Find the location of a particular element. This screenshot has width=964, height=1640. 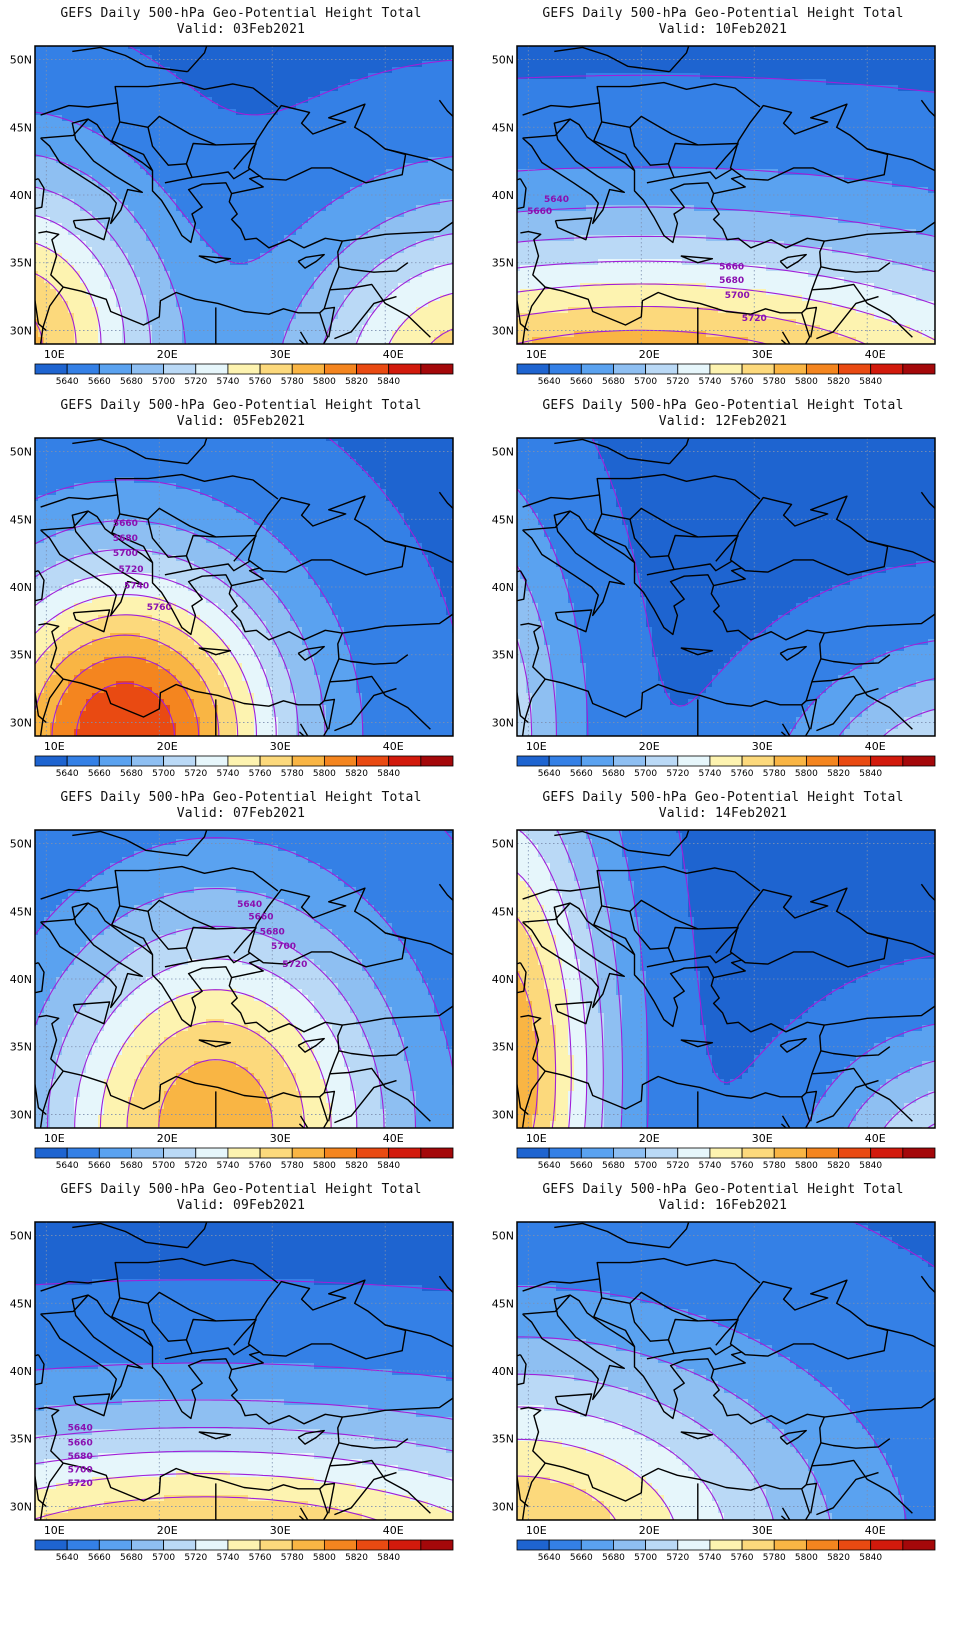

map-frame is located at coordinates (244, 195).